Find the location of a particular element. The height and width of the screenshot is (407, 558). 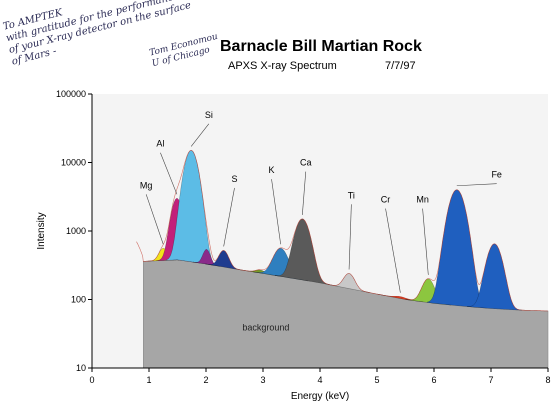

y-tick-label: 100000 is located at coordinates (71, 94).